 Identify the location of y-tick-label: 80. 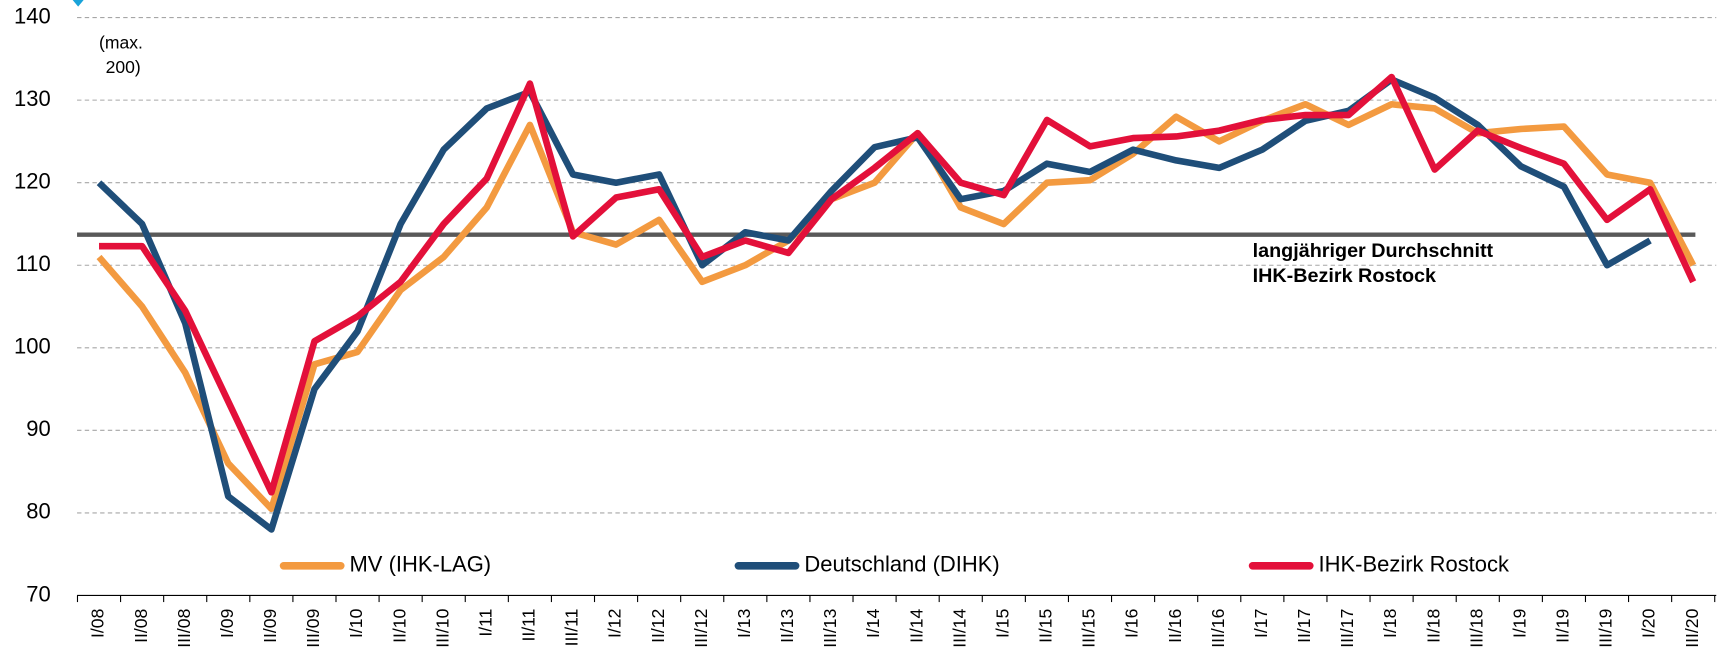
(38, 511).